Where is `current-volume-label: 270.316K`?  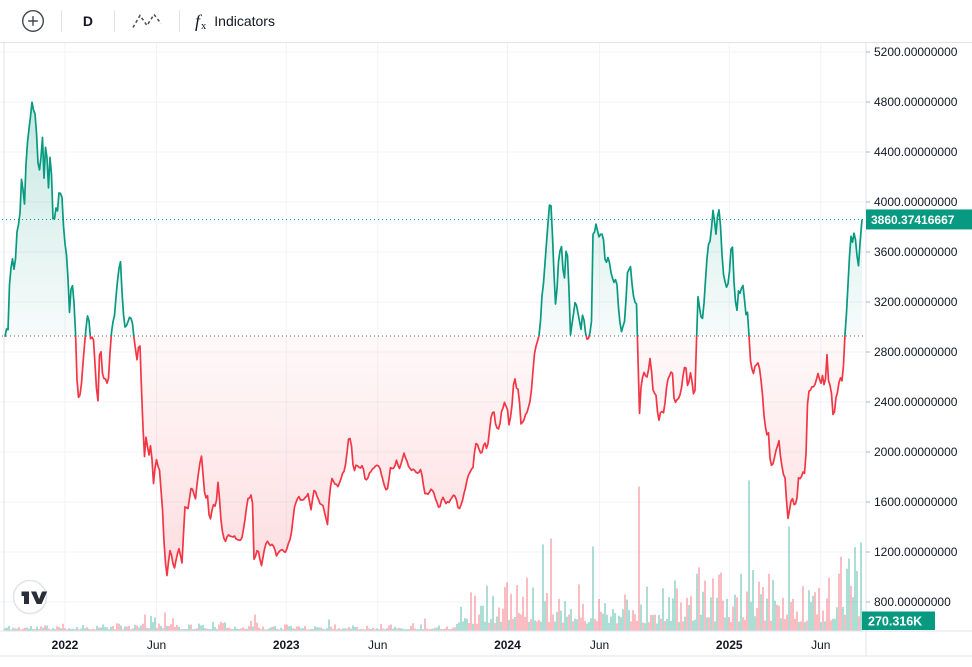 current-volume-label: 270.316K is located at coordinates (898, 620).